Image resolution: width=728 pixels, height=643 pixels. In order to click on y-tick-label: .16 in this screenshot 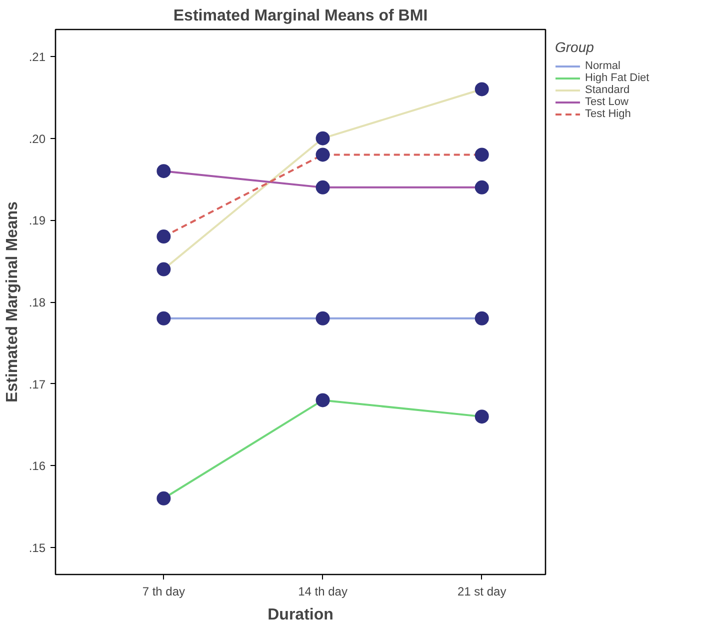, I will do `click(37, 466)`.